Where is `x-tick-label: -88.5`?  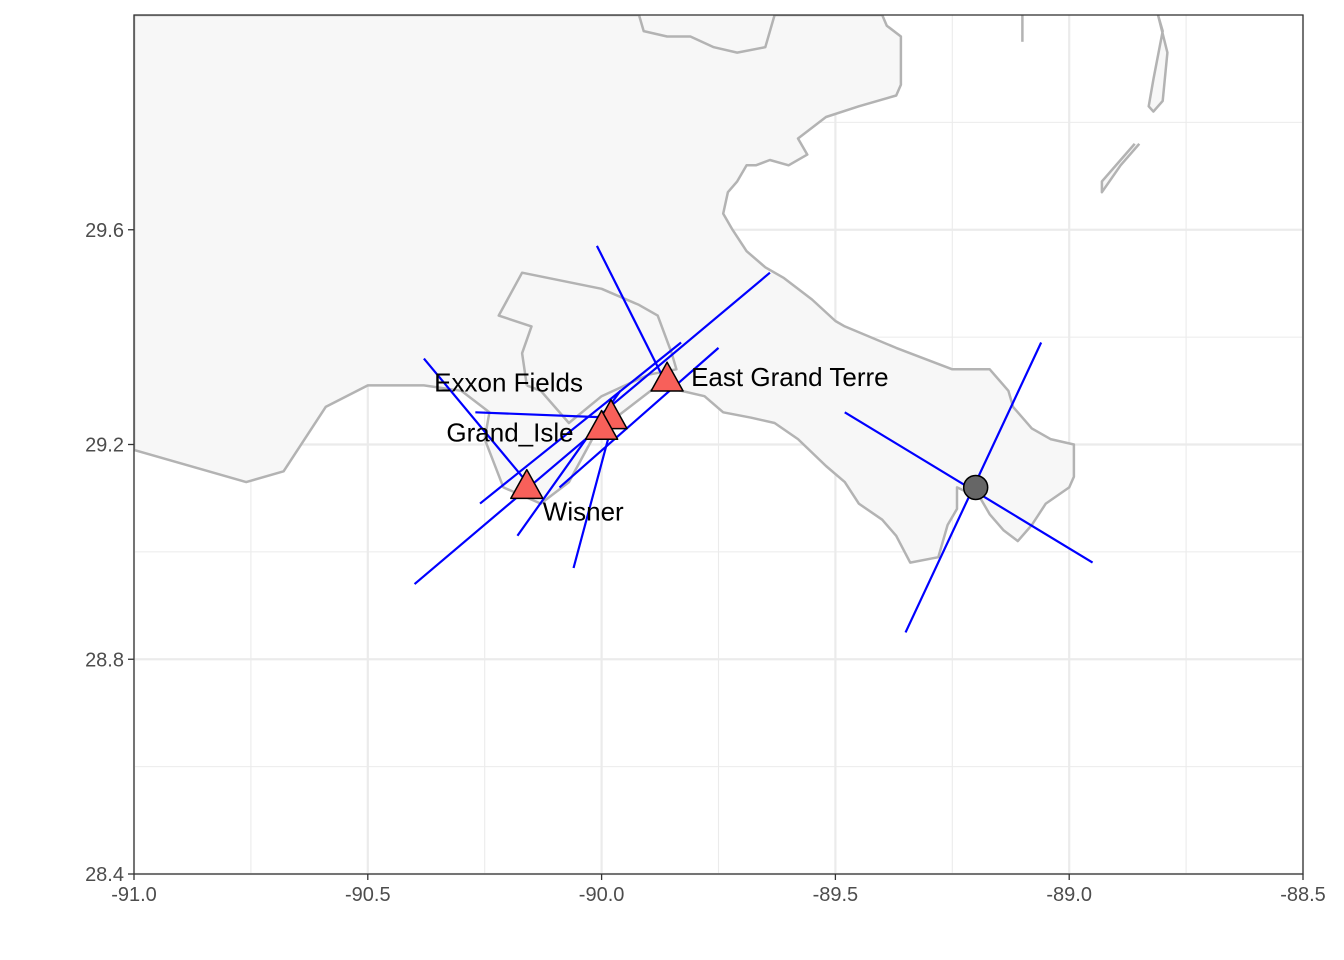
x-tick-label: -88.5 is located at coordinates (1303, 895).